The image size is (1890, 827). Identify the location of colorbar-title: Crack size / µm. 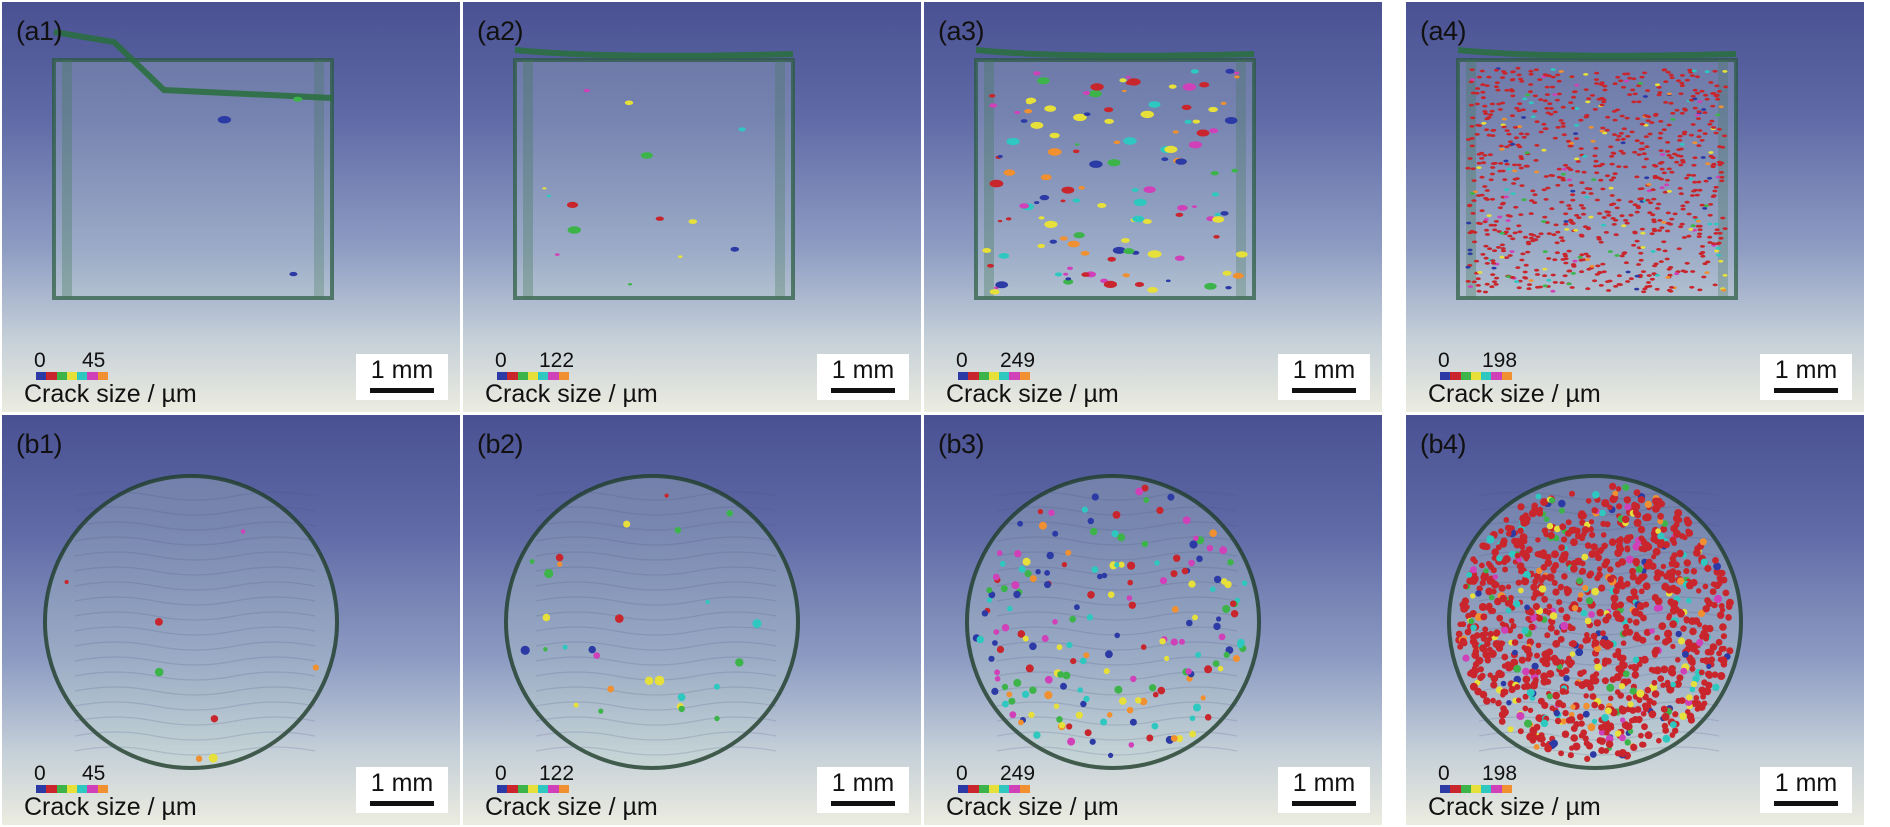
(1514, 394).